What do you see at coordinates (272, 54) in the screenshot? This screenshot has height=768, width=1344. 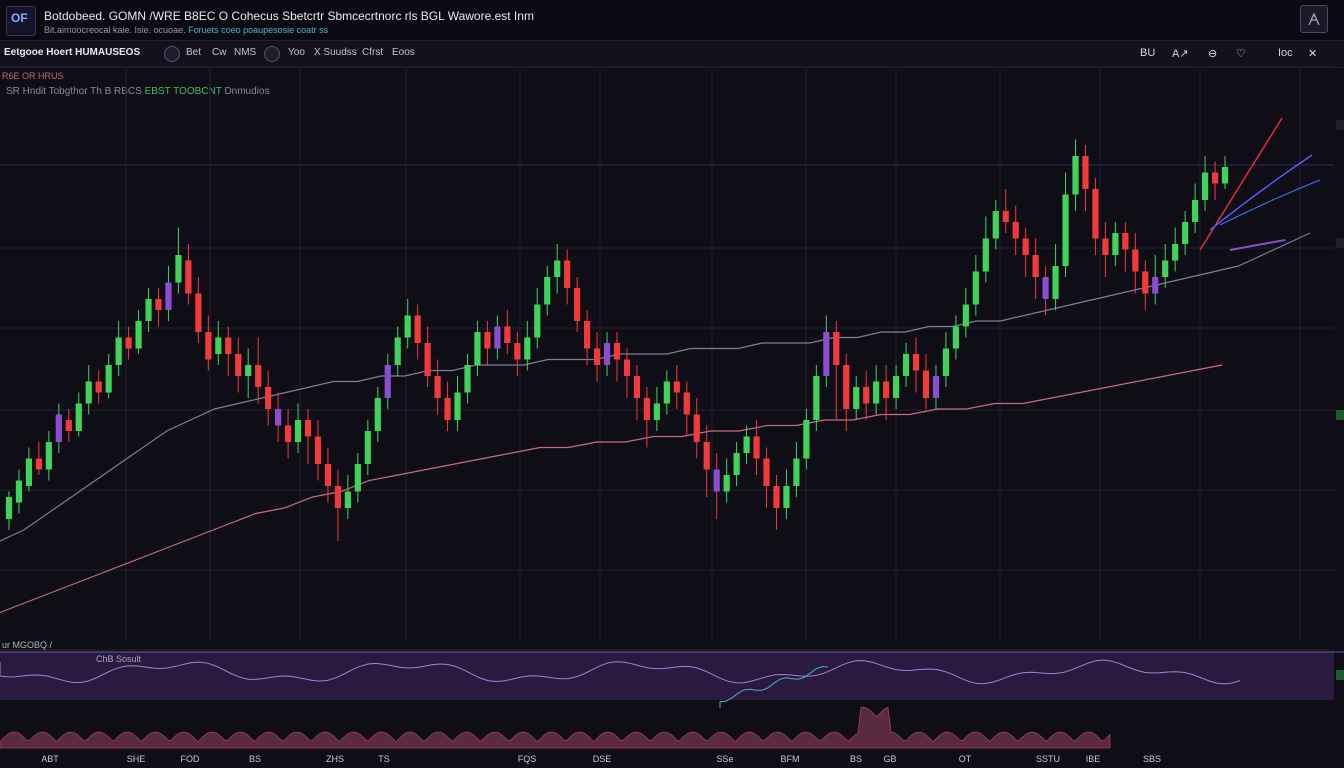 I see `indicator-icon` at bounding box center [272, 54].